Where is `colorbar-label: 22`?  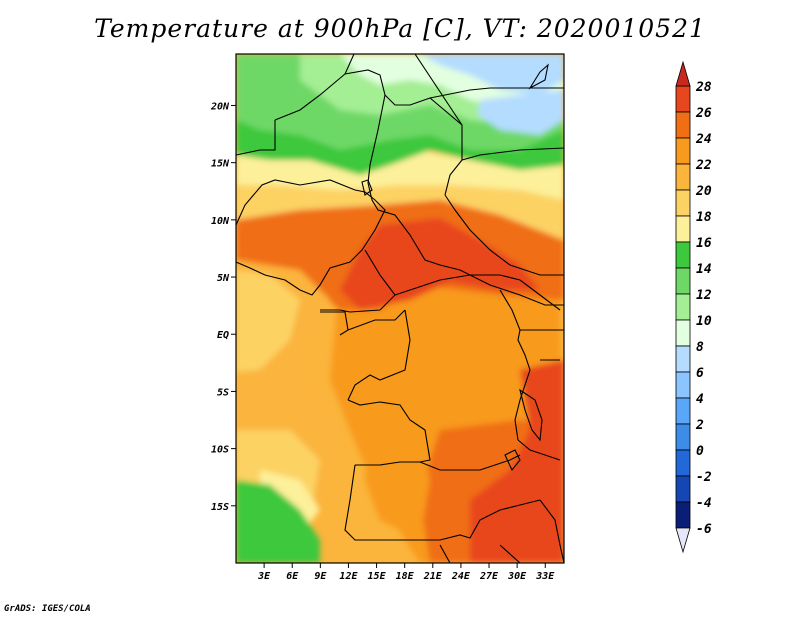
colorbar-label: 22 is located at coordinates (703, 165).